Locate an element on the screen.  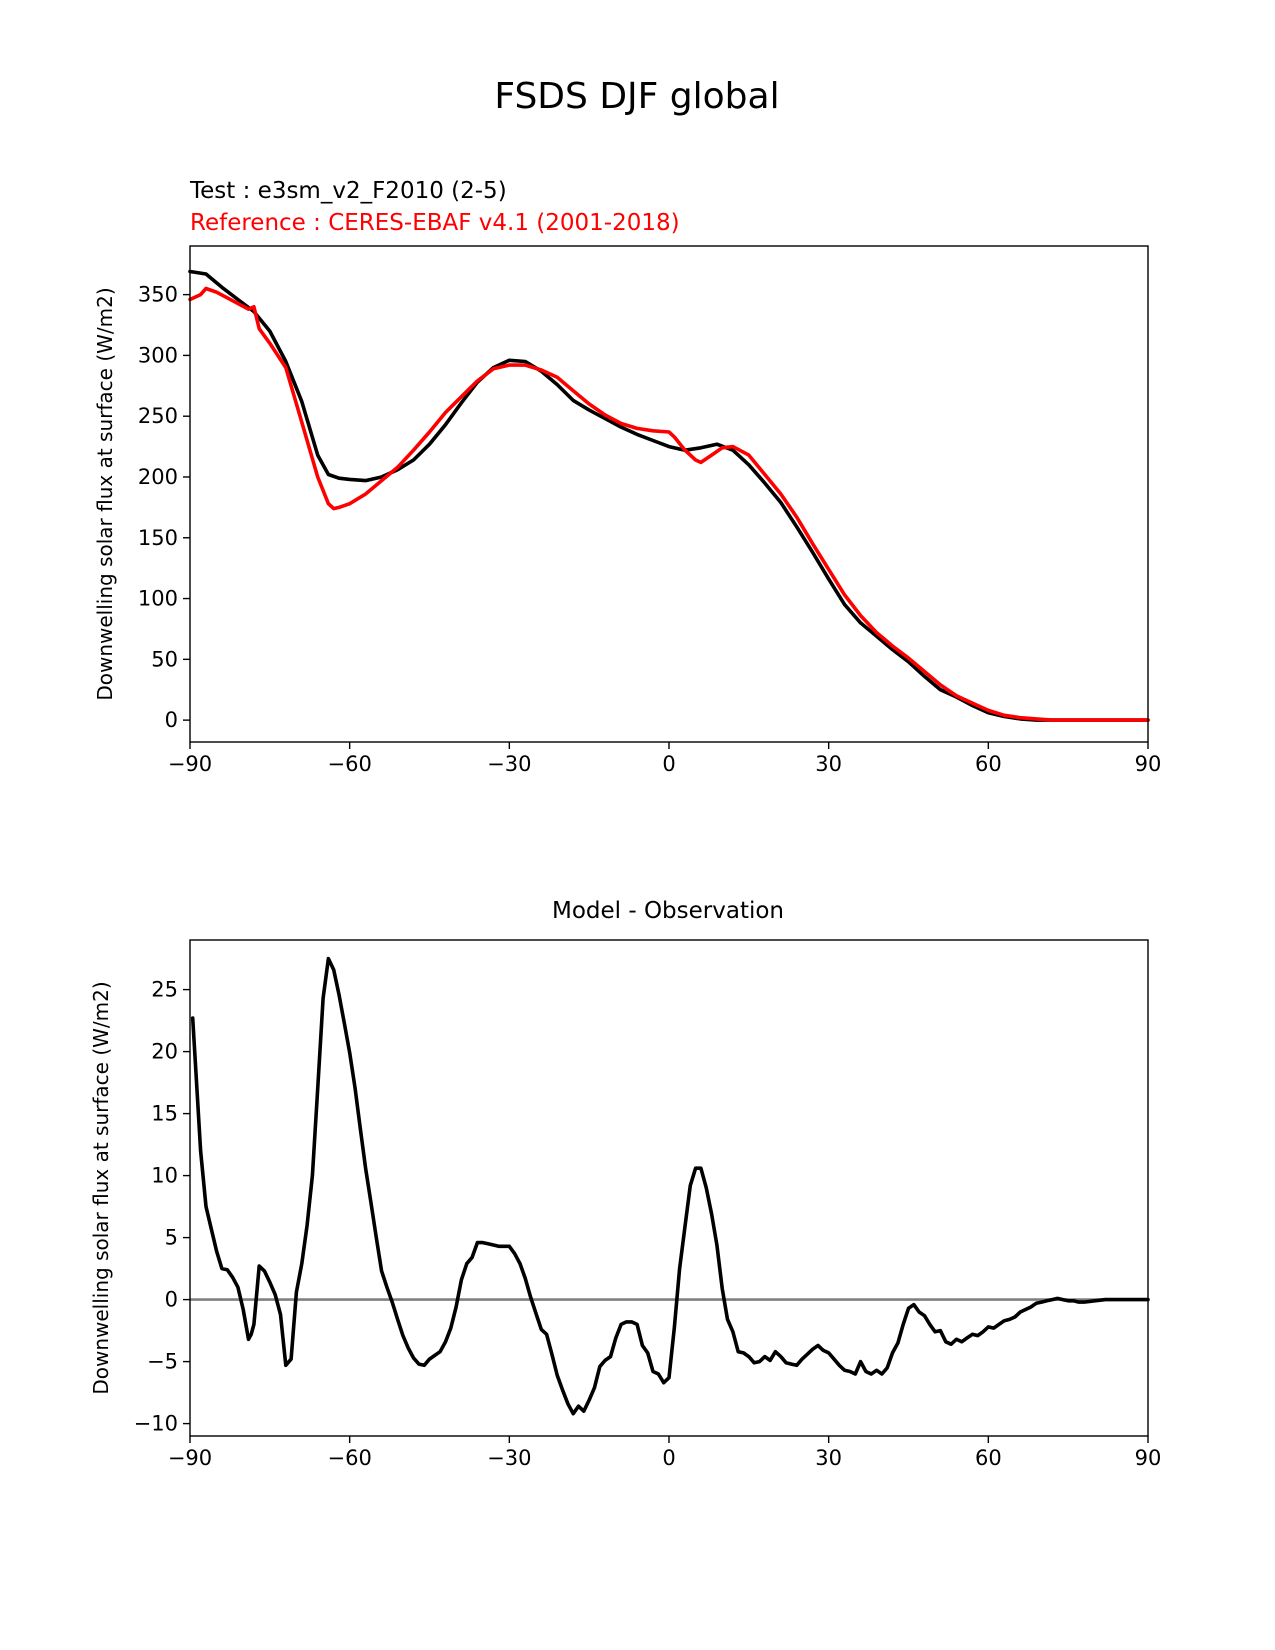
bottom-title: Model - Observation is located at coordinates (668, 911).